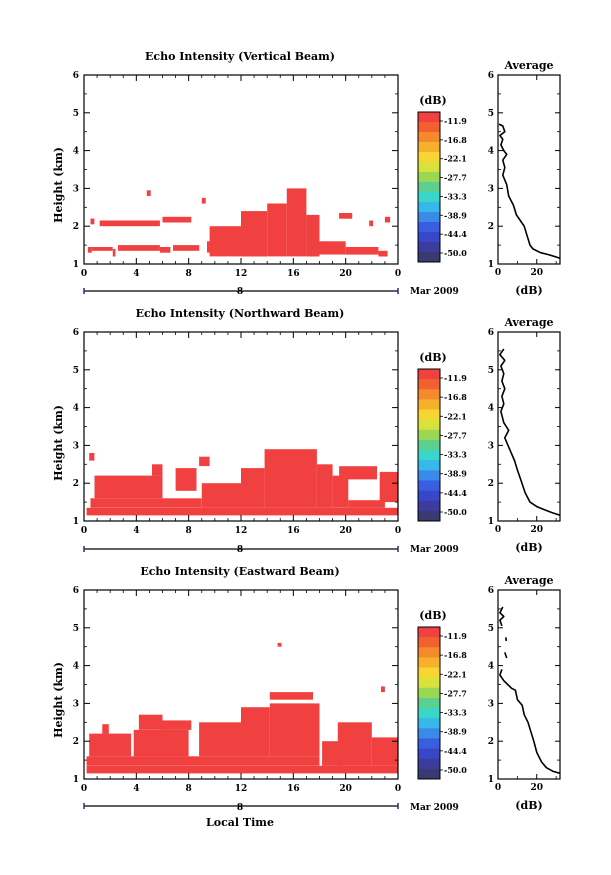 The width and height of the screenshot is (611, 875). I want to click on profile-x-label: (dB), so click(528, 805).